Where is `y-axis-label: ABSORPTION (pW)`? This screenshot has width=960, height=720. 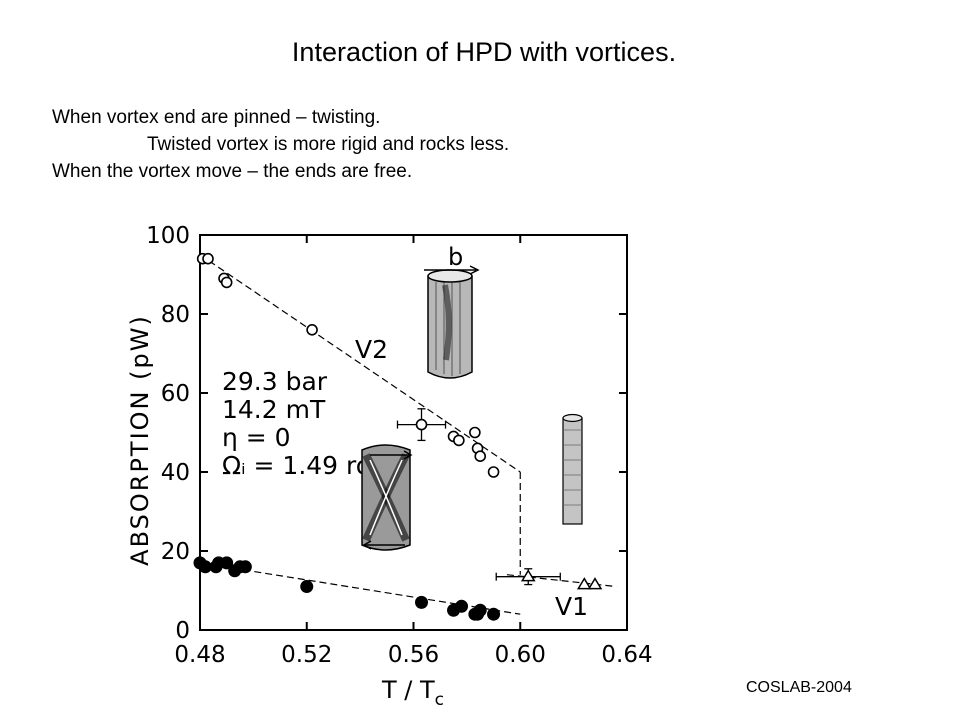 y-axis-label: ABSORPTION (pW) is located at coordinates (140, 440).